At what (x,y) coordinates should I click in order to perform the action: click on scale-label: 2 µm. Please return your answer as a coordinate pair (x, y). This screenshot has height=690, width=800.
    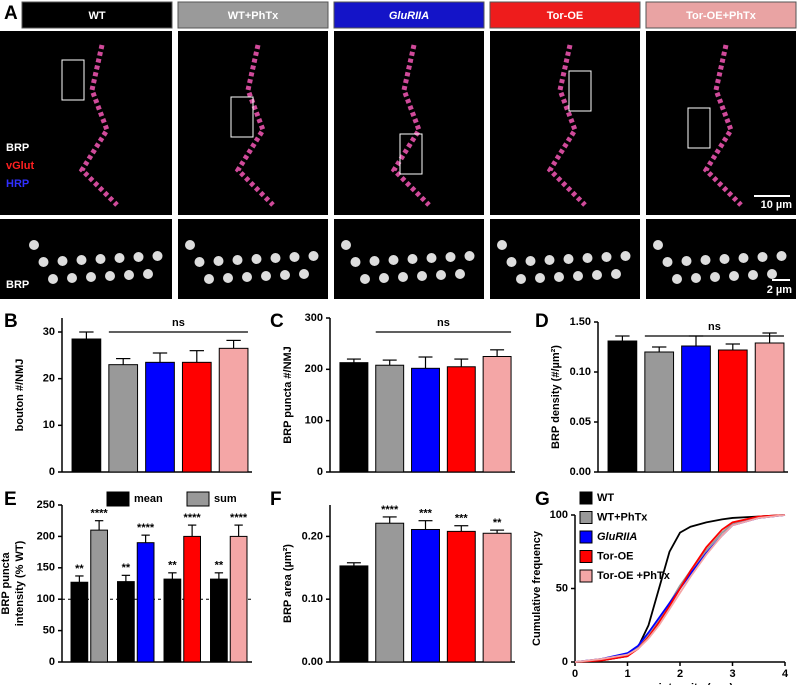
    Looking at the image, I should click on (780, 290).